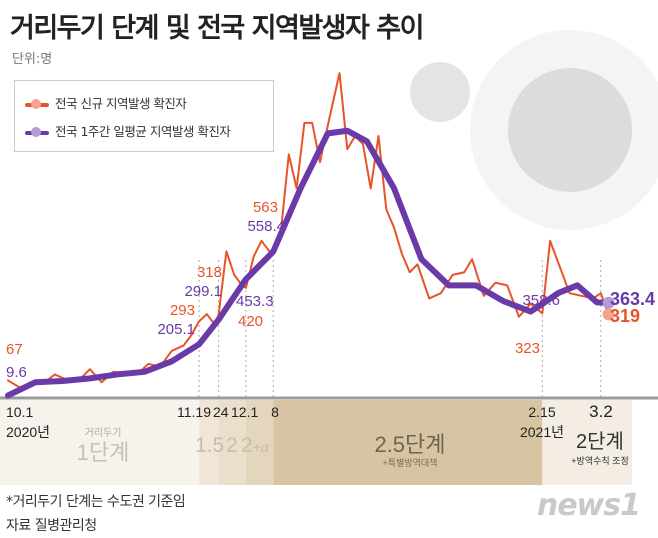  I want to click on end-marker-weekly, so click(608, 302).